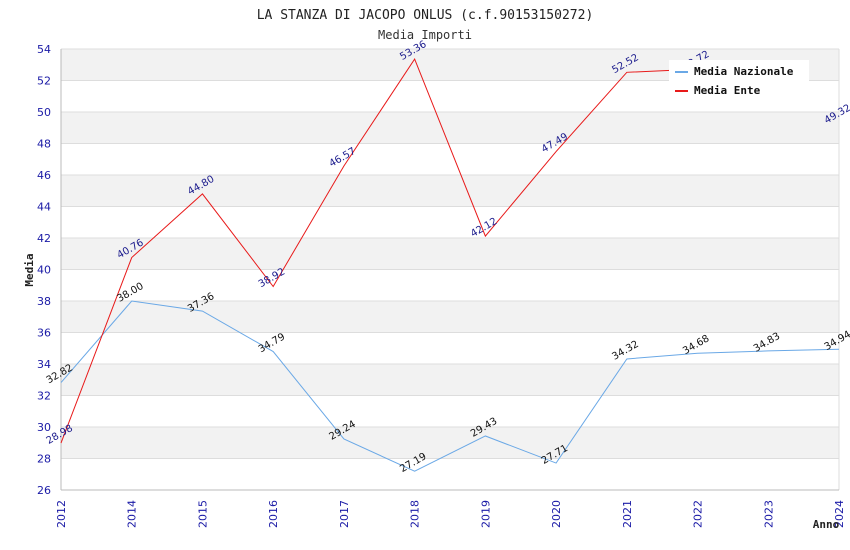  Describe the element at coordinates (425, 35) in the screenshot. I see `chart-subtitle: Media Importi` at that location.